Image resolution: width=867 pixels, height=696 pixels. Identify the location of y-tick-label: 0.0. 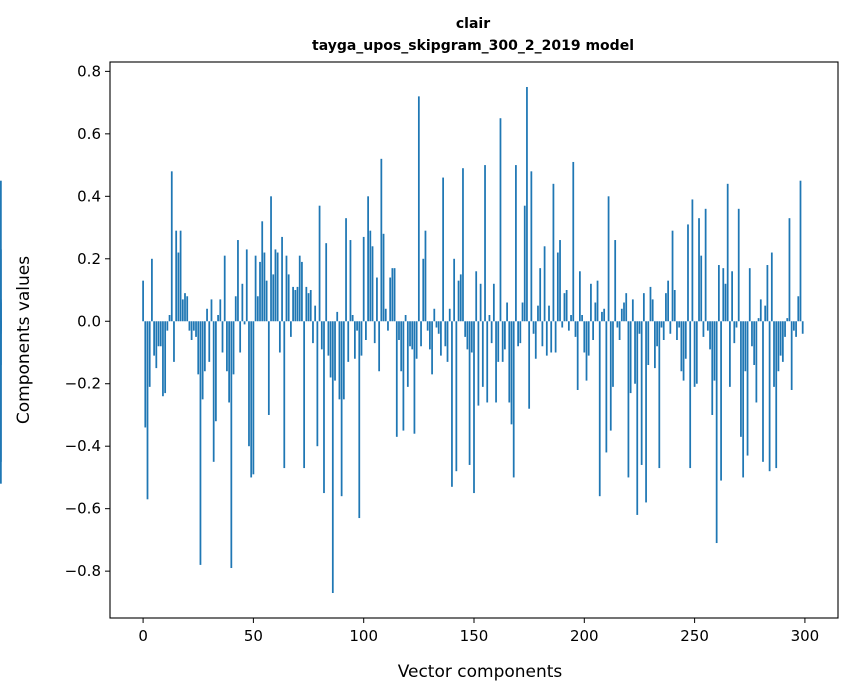
(89, 321).